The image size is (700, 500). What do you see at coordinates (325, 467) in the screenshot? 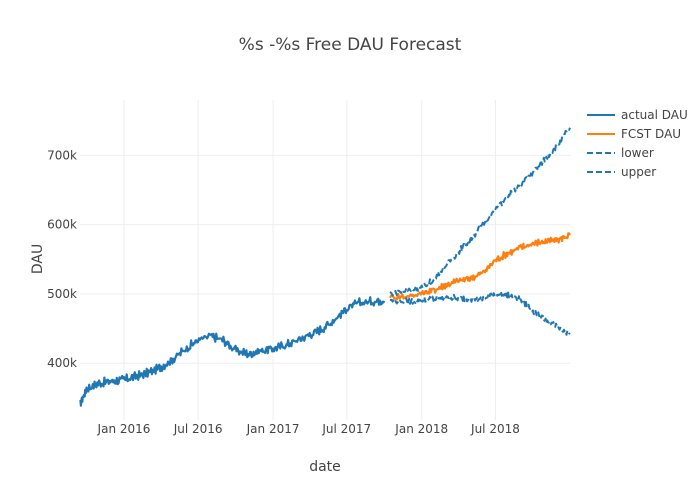
I see `x-axis-title: date` at bounding box center [325, 467].